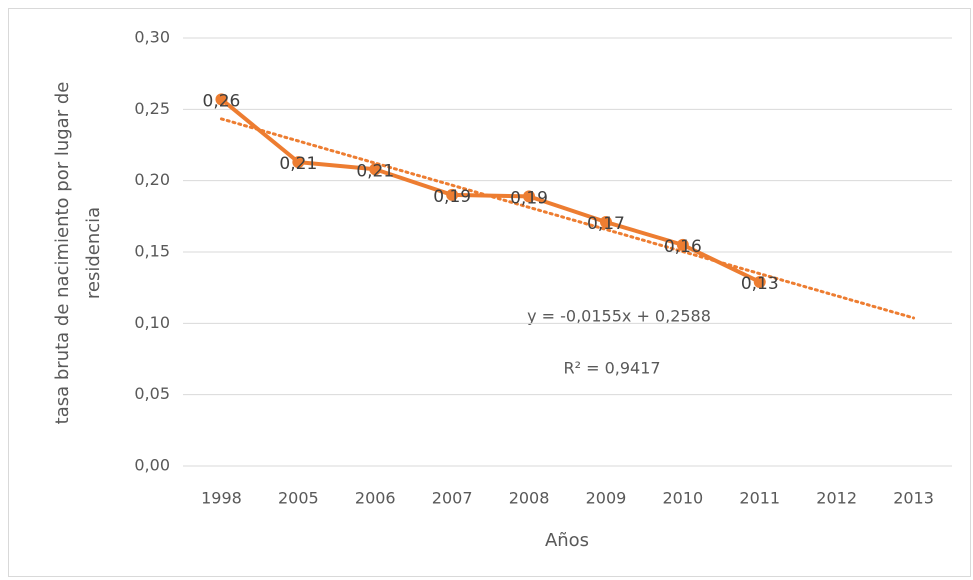 Image resolution: width=973 pixels, height=580 pixels. I want to click on data-label: 0,16, so click(683, 247).